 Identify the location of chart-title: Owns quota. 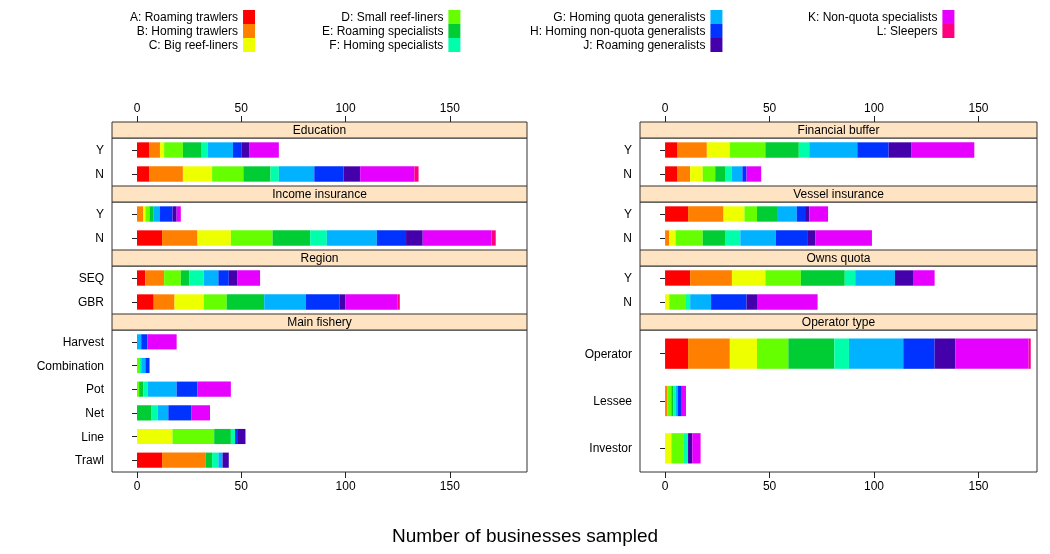
(838, 258).